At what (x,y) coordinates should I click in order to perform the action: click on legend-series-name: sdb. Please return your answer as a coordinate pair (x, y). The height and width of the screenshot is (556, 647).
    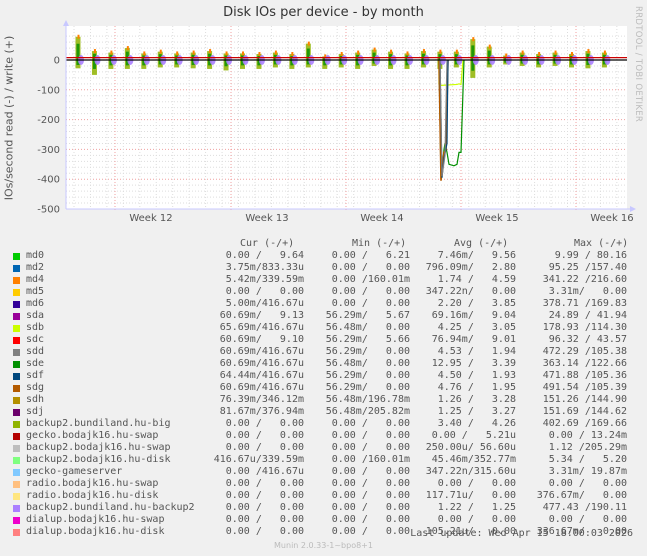
    Looking at the image, I should click on (35, 327).